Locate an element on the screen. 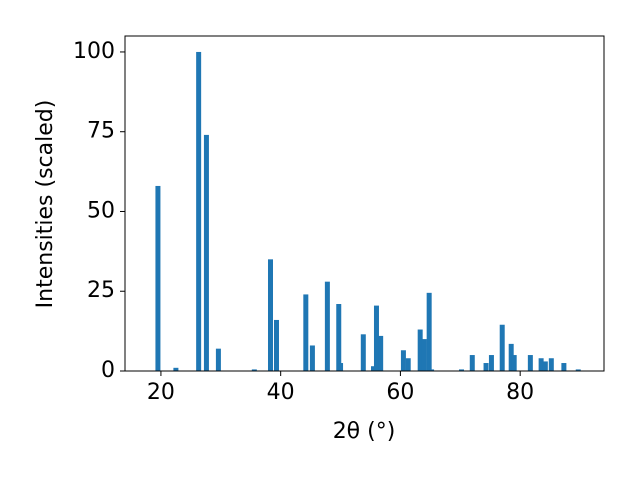 The width and height of the screenshot is (640, 480). y-tick-label: 100 is located at coordinates (94, 51).